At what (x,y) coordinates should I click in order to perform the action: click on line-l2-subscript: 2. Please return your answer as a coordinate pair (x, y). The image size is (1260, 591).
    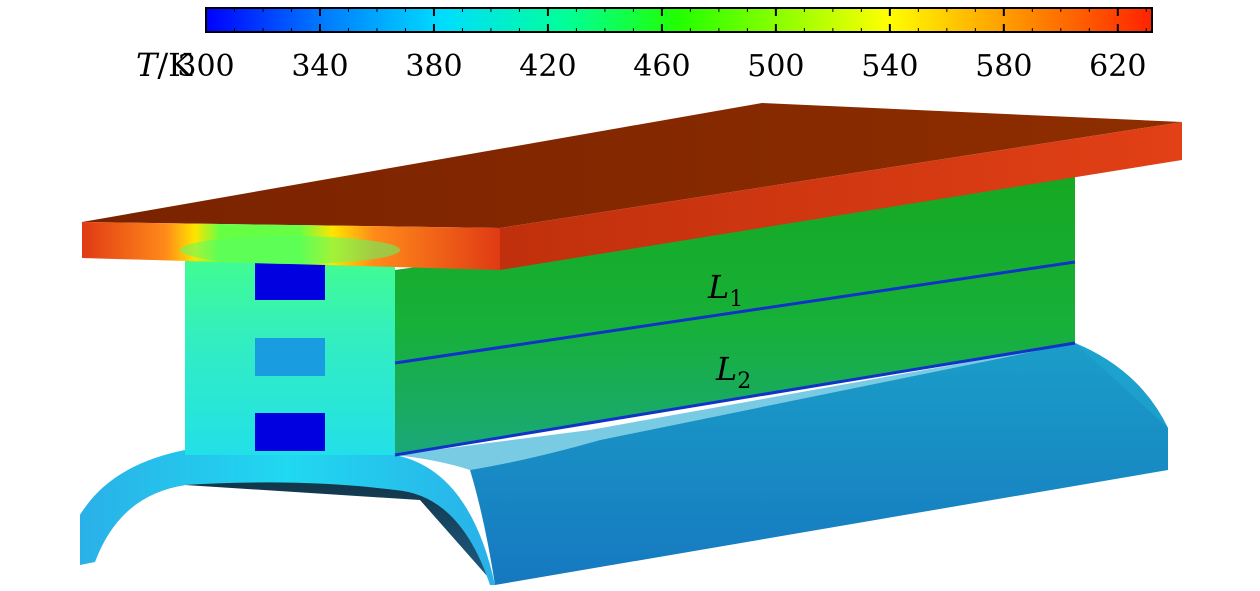
    Looking at the image, I should click on (744, 381).